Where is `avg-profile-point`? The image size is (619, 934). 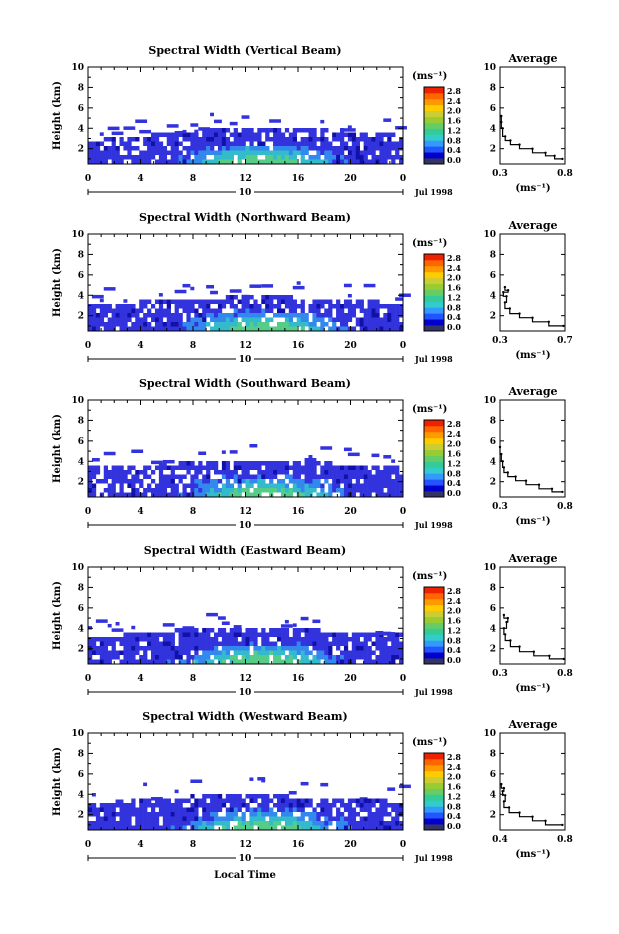 avg-profile-point is located at coordinates (533, 651).